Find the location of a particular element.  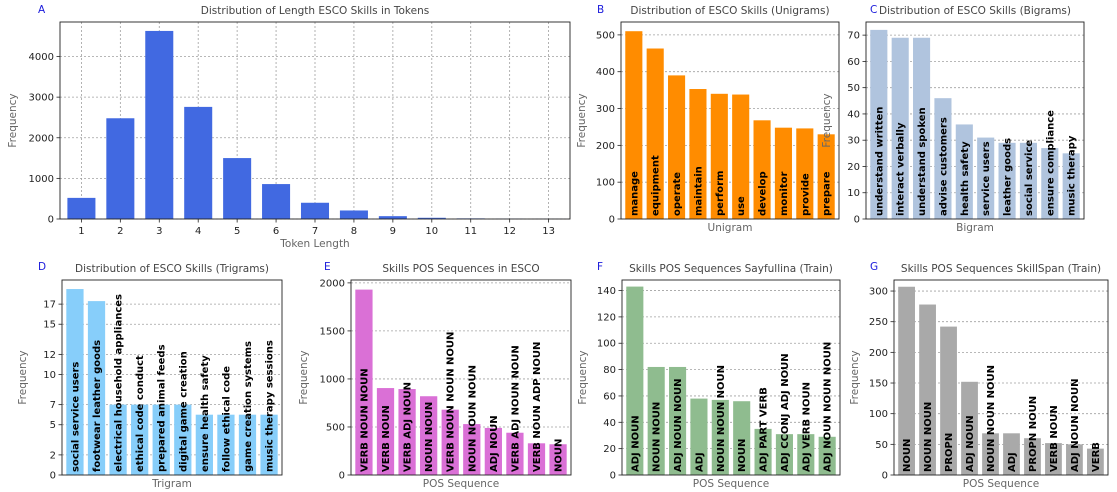

bar-label: ethical code conduct is located at coordinates (140, 413).